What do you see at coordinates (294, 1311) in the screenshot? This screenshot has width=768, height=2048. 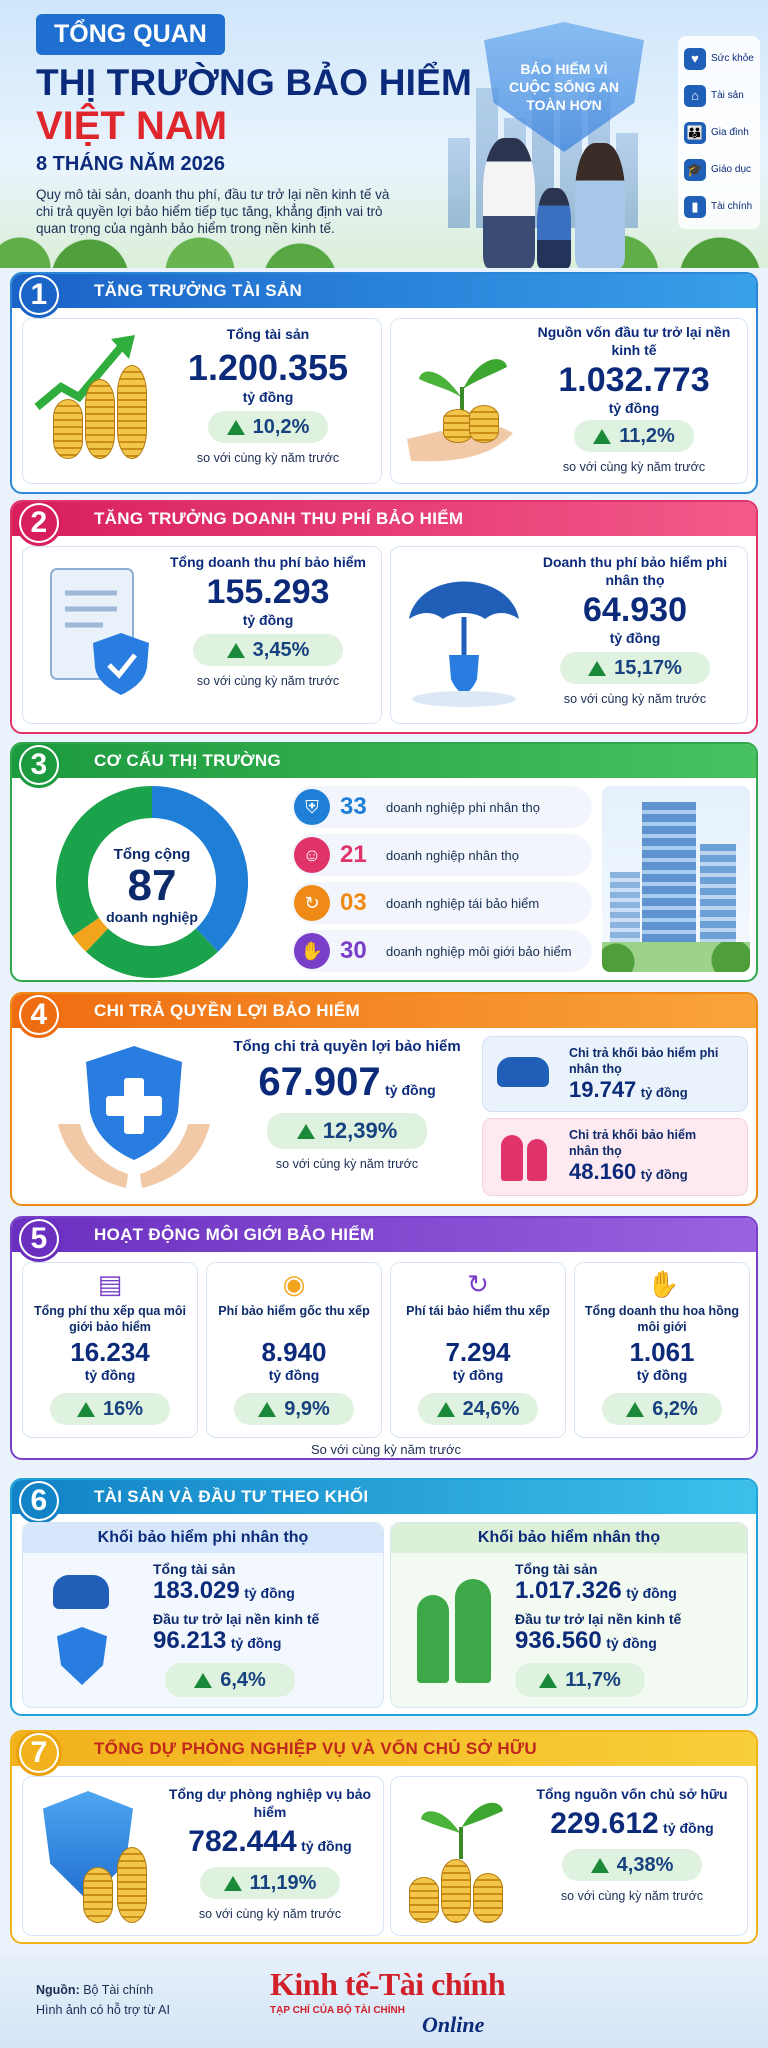 I see `broker-label: Phí bảo hiểm gốc thu xếp` at bounding box center [294, 1311].